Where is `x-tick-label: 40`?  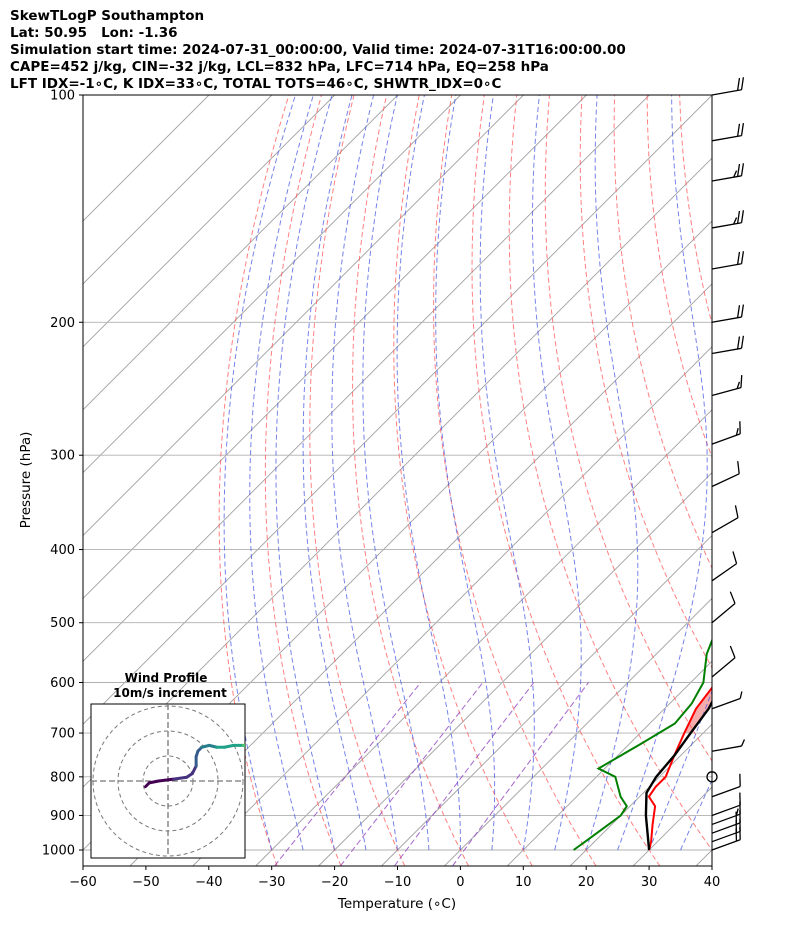
x-tick-label: 40 is located at coordinates (712, 882).